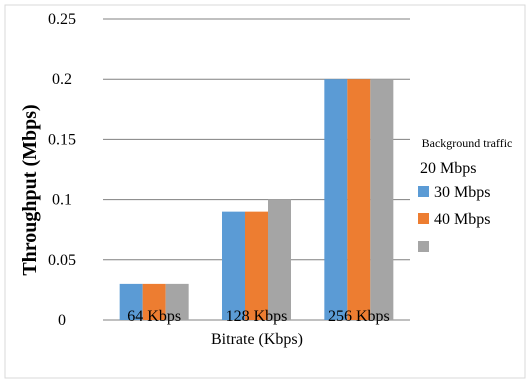  I want to click on x-tick-labels: 64 Kbps 128 Kbps 256 Kbps, so click(258, 316).